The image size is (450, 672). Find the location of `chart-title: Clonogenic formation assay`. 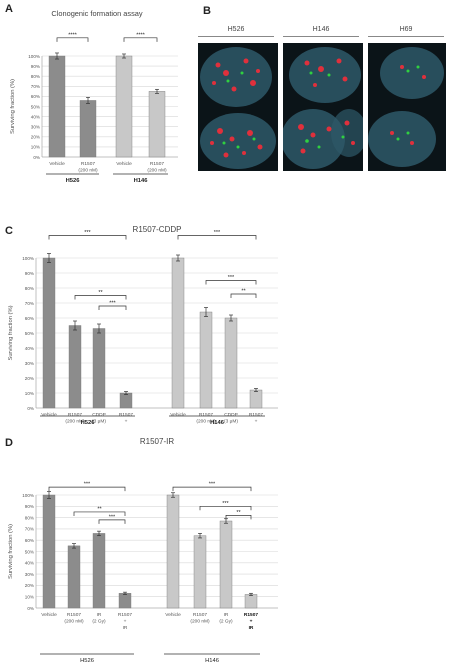

chart-title: Clonogenic formation assay is located at coordinates (97, 13).